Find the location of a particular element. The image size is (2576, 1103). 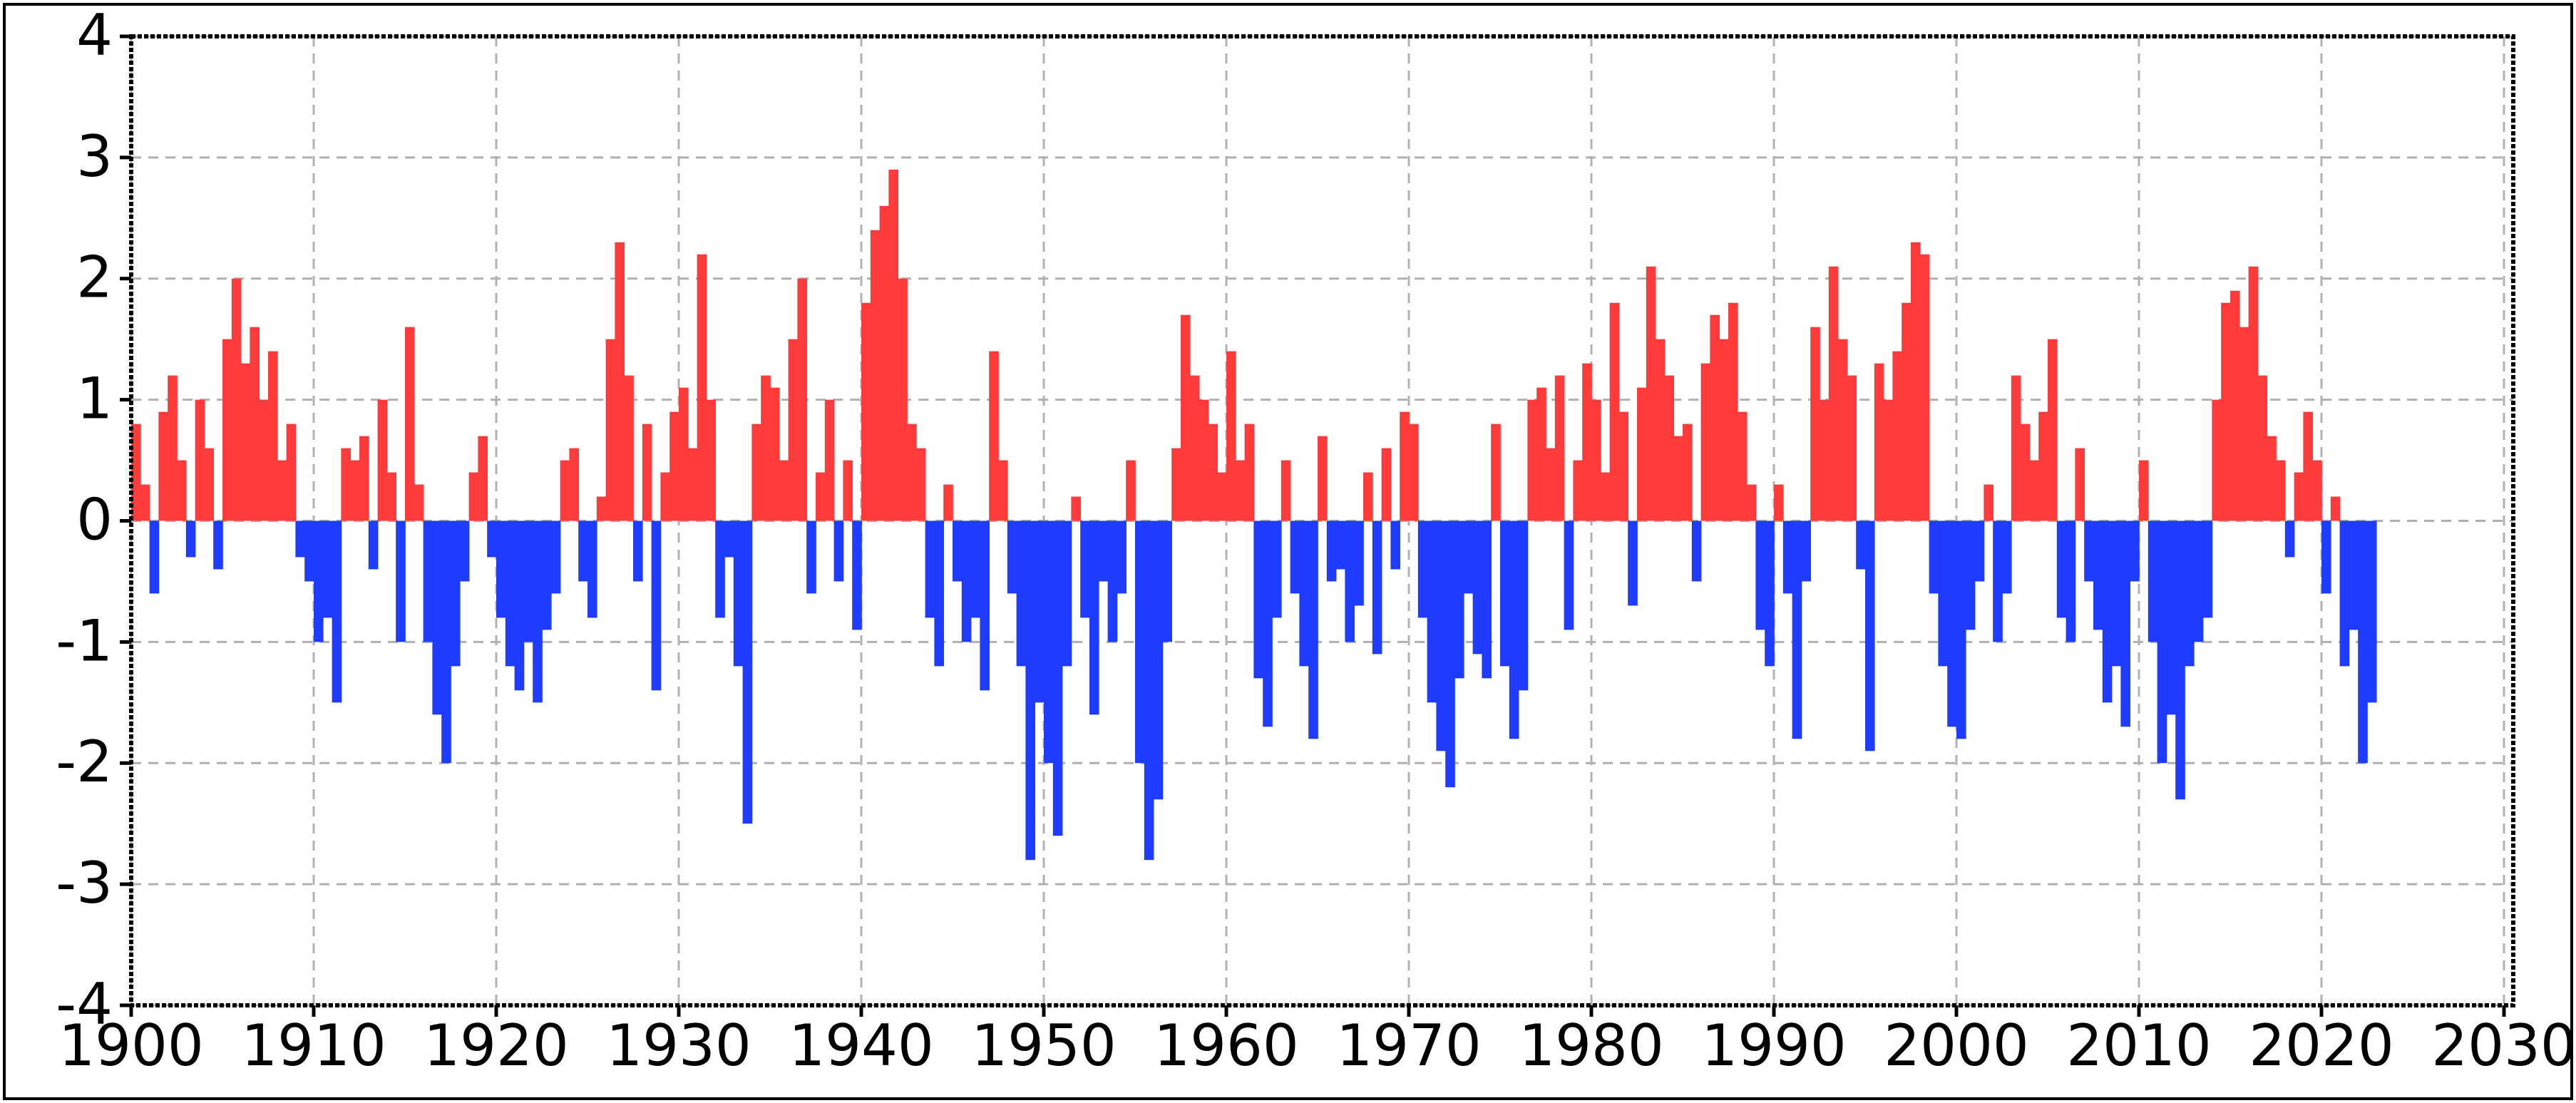

x-tick-label: 1930 is located at coordinates (678, 1045).